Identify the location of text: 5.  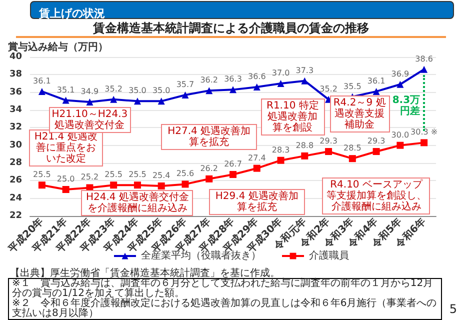
(453, 309).